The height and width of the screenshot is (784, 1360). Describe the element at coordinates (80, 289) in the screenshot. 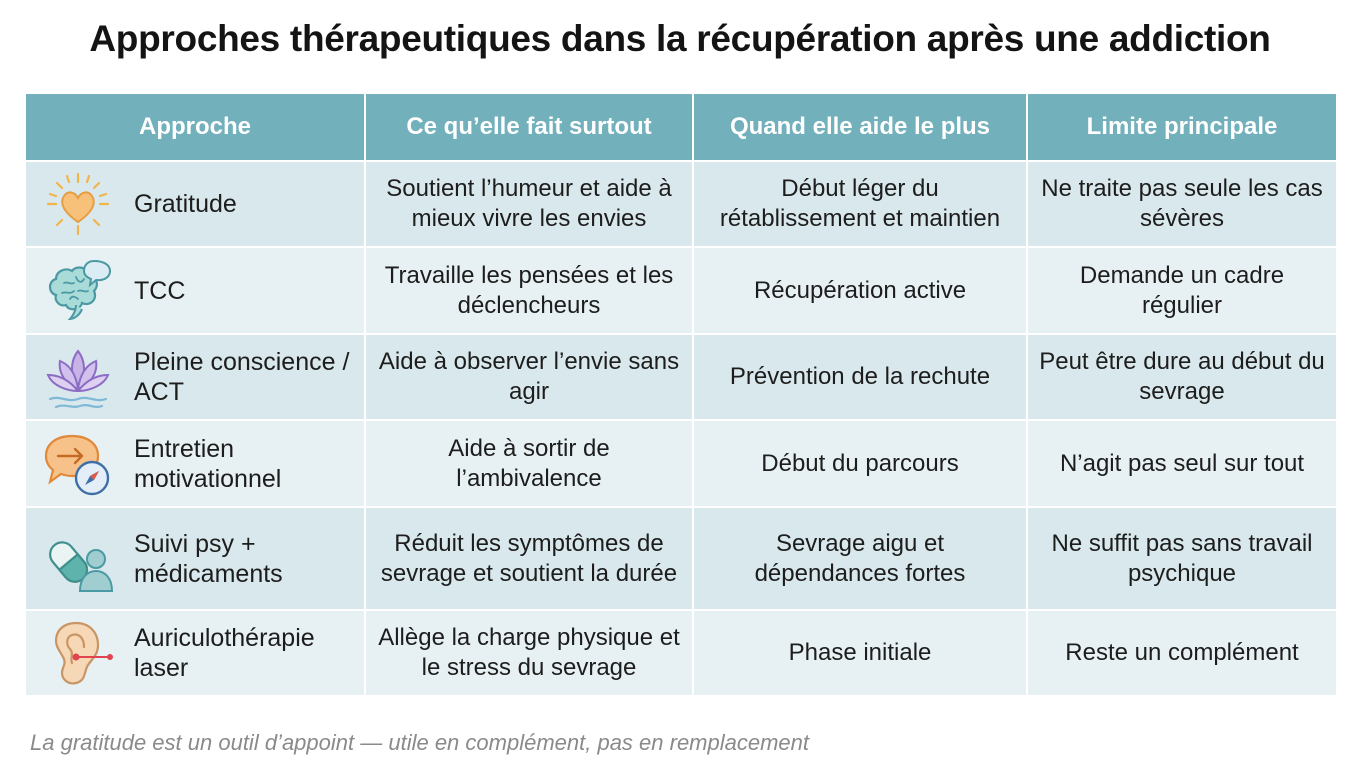

I see `brain-speech-icon` at that location.